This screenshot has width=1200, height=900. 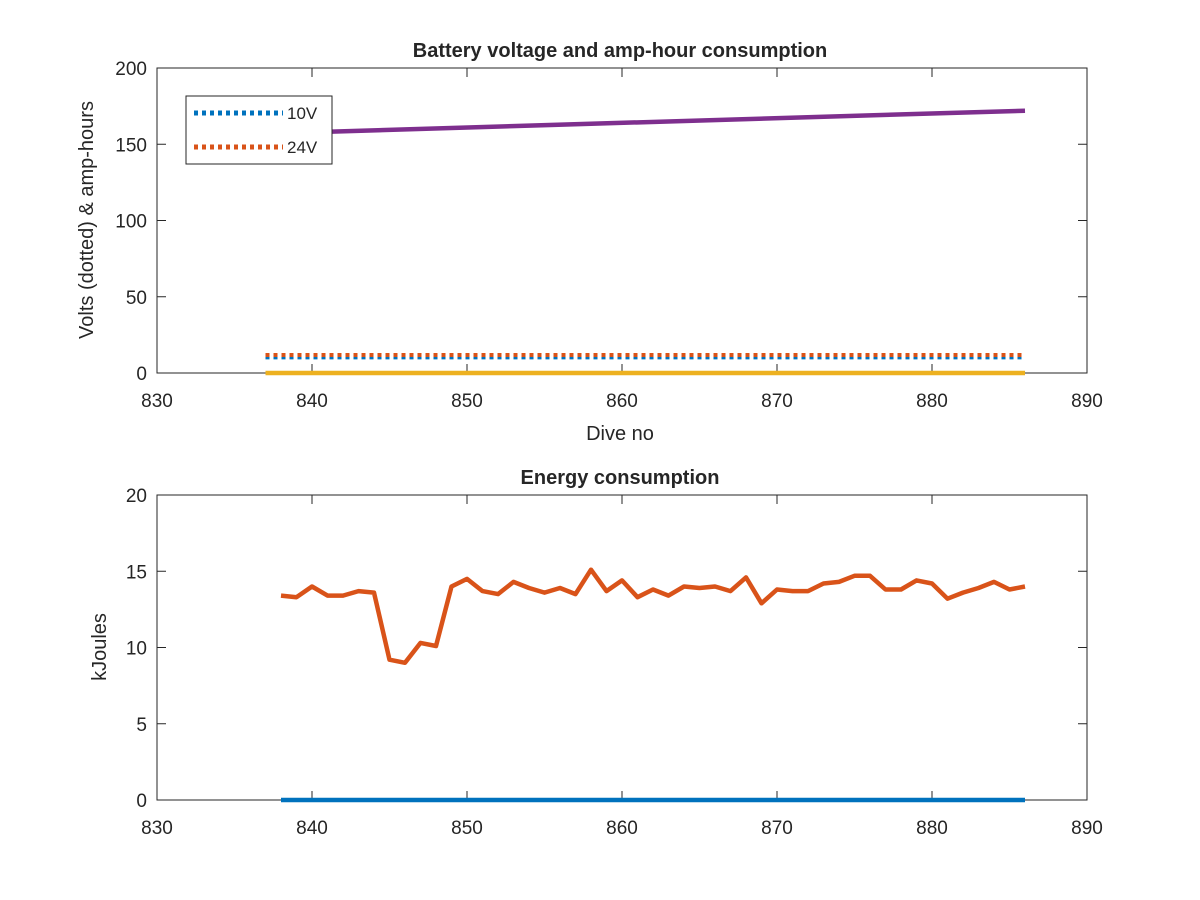 I want to click on y-tick-label: 100, so click(x=131, y=222).